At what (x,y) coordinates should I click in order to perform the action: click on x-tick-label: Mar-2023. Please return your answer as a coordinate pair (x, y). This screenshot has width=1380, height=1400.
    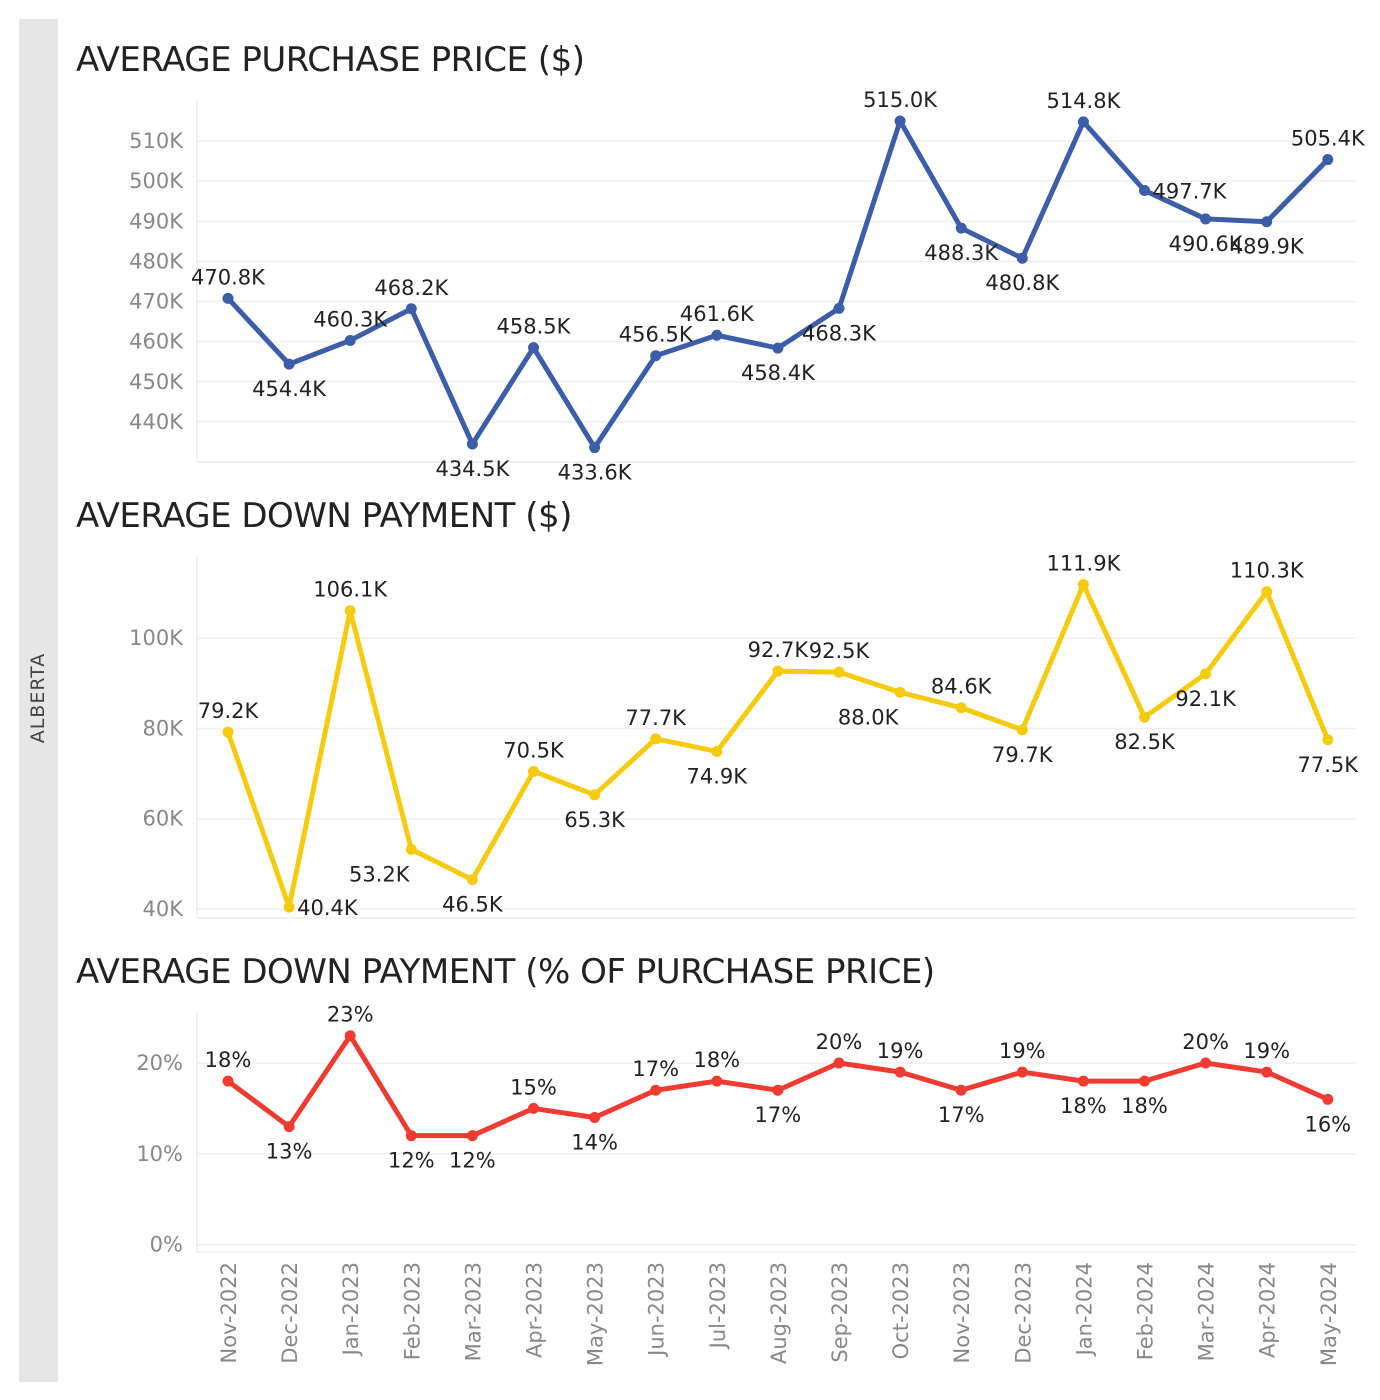
    Looking at the image, I should click on (473, 1311).